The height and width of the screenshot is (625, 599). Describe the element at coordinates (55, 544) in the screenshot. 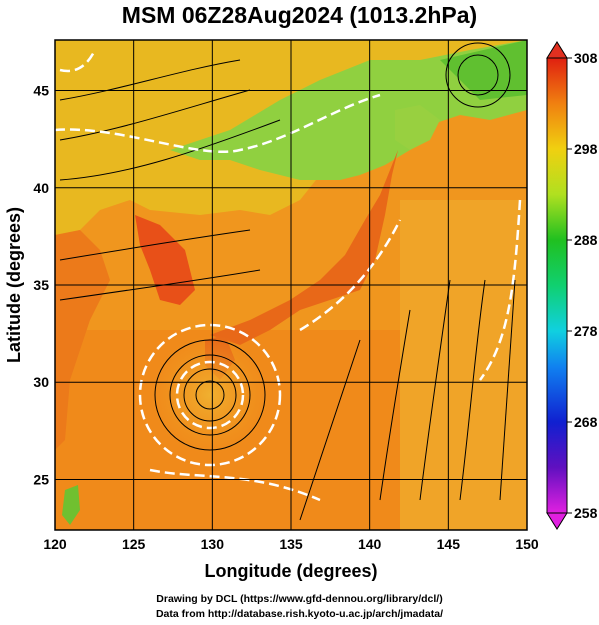

I see `x-tick-label: 120` at that location.